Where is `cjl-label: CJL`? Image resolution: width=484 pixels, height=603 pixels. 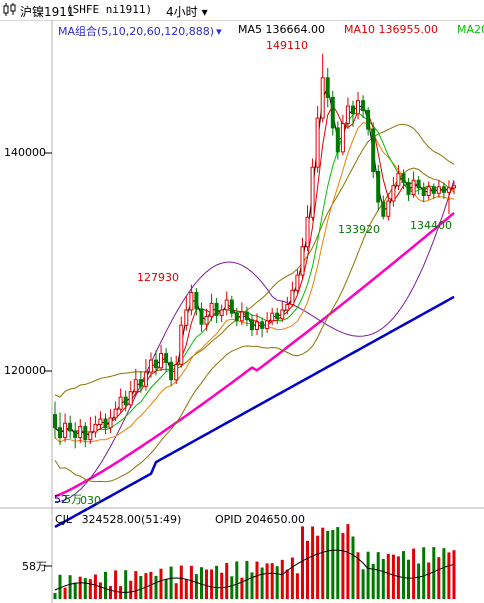 cjl-label: CJL is located at coordinates (64, 519).